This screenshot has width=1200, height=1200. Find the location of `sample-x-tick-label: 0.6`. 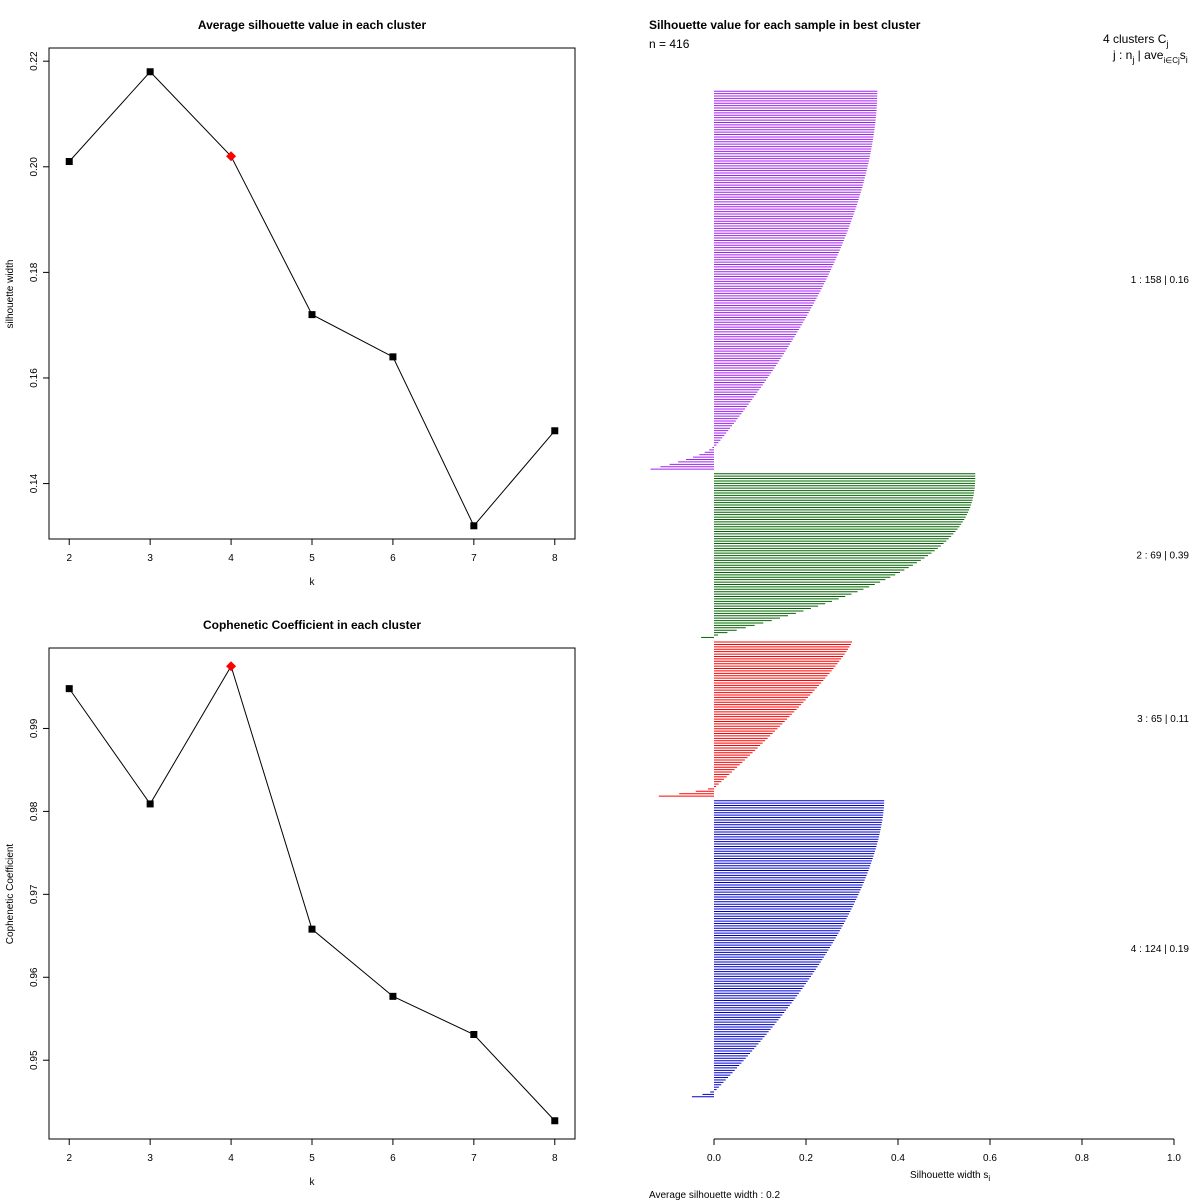

sample-x-tick-label: 0.6 is located at coordinates (990, 1158).